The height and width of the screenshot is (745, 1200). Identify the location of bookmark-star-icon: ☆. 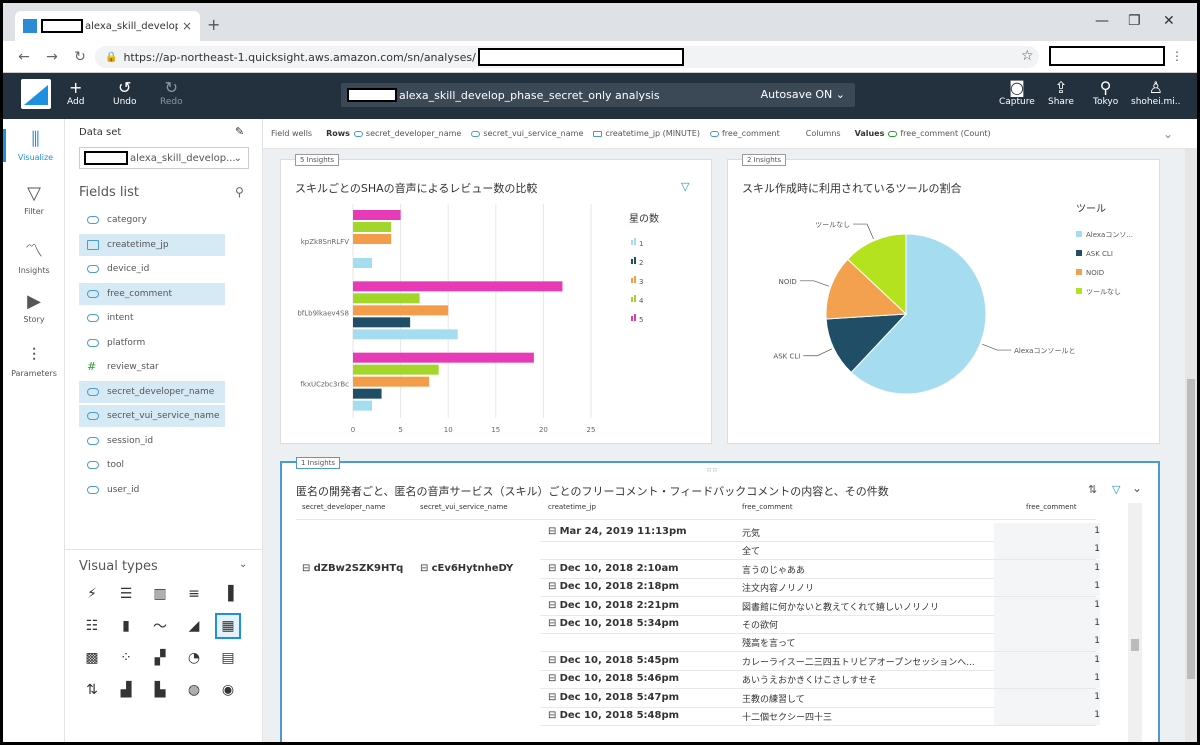
(1027, 56).